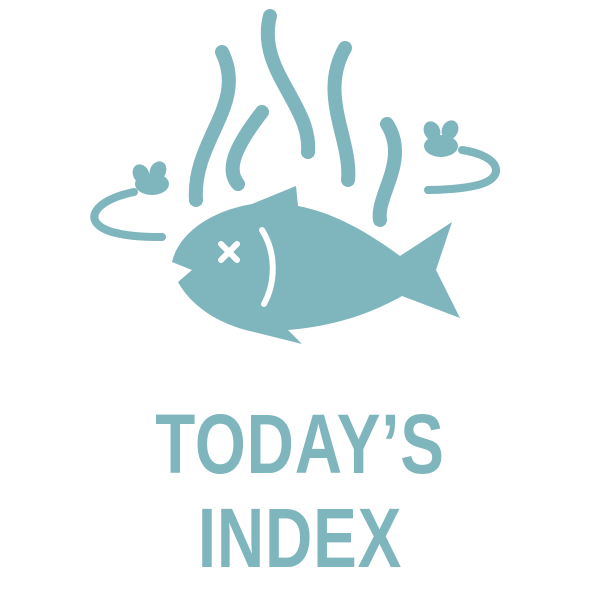  Describe the element at coordinates (229, 252) in the screenshot. I see `dead-eye-icon` at that location.